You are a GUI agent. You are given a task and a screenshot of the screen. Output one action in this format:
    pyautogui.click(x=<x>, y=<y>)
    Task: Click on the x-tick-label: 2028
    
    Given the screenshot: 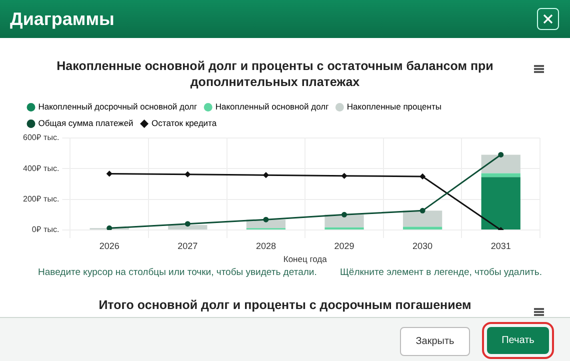 What is the action you would take?
    pyautogui.click(x=266, y=245)
    